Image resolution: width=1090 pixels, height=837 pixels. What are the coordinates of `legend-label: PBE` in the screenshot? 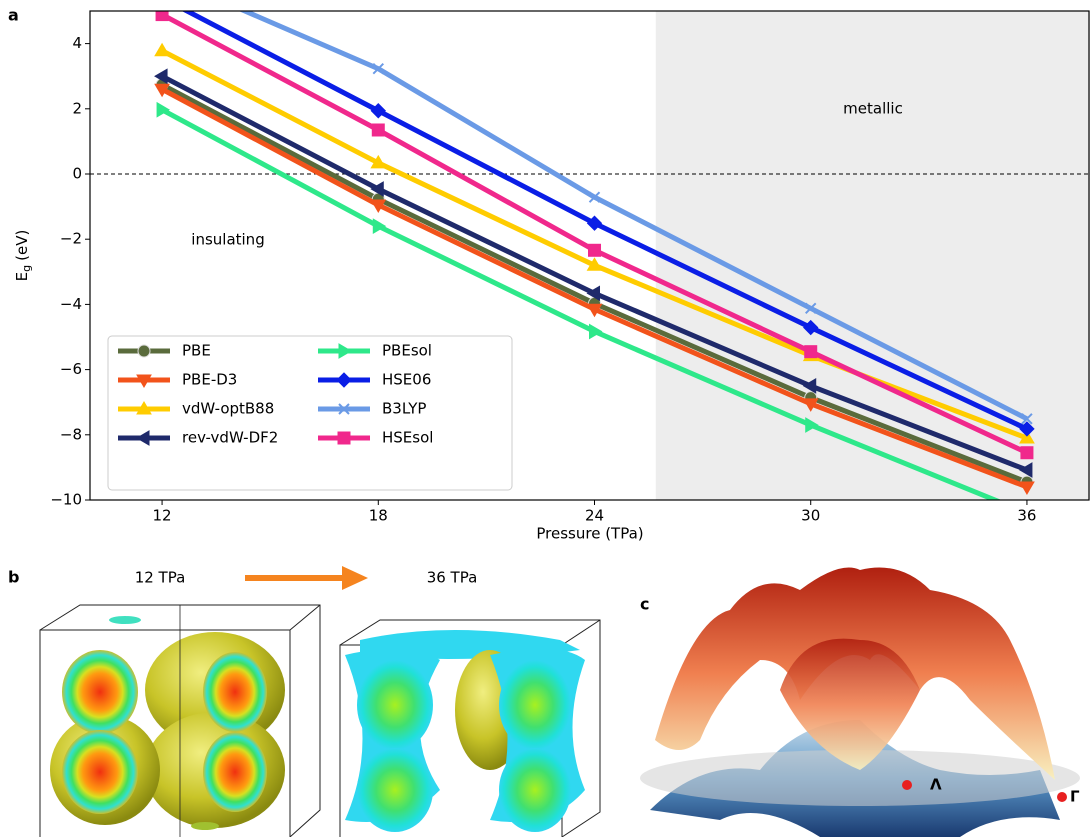 It's located at (196, 351).